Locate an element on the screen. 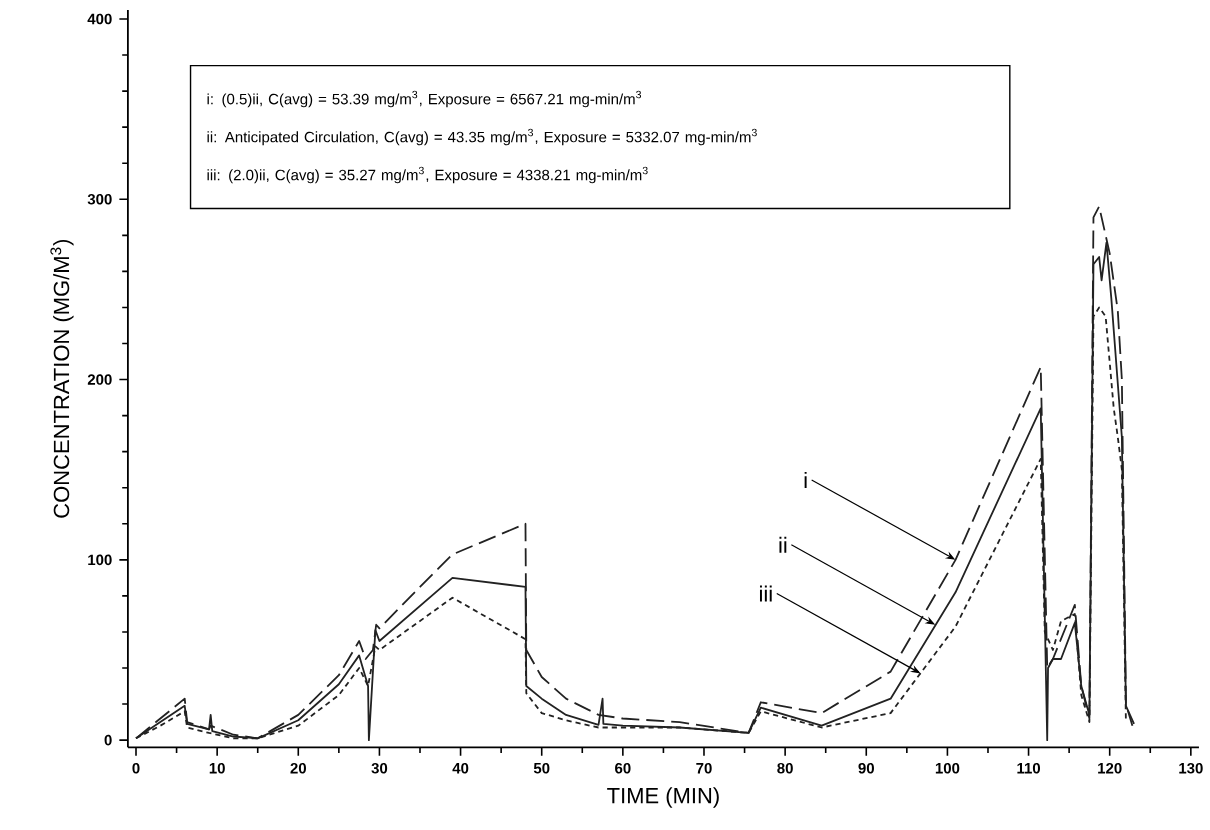  x-tick-label: 110 is located at coordinates (1029, 768).